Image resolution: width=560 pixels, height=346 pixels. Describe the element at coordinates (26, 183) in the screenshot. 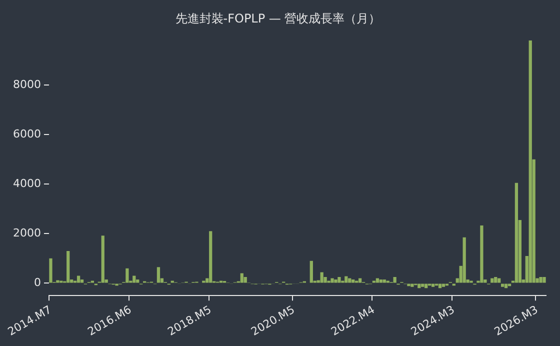

I see `y-tick-label: 4000` at that location.